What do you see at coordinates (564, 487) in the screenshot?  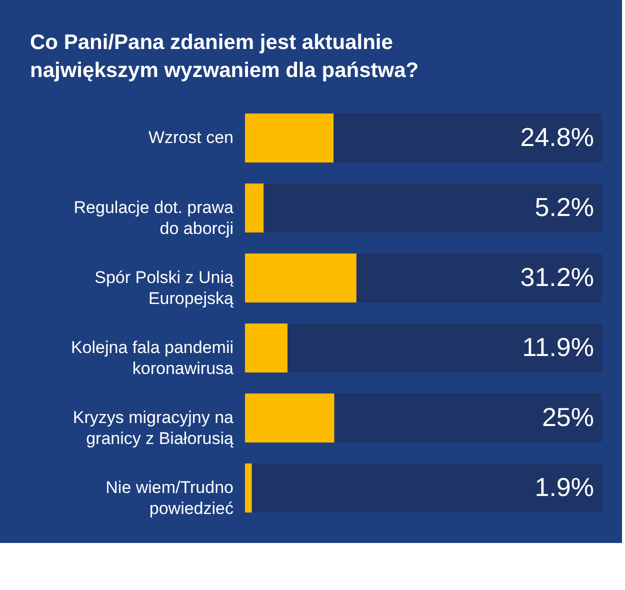 I see `data-label: 1.9%` at bounding box center [564, 487].